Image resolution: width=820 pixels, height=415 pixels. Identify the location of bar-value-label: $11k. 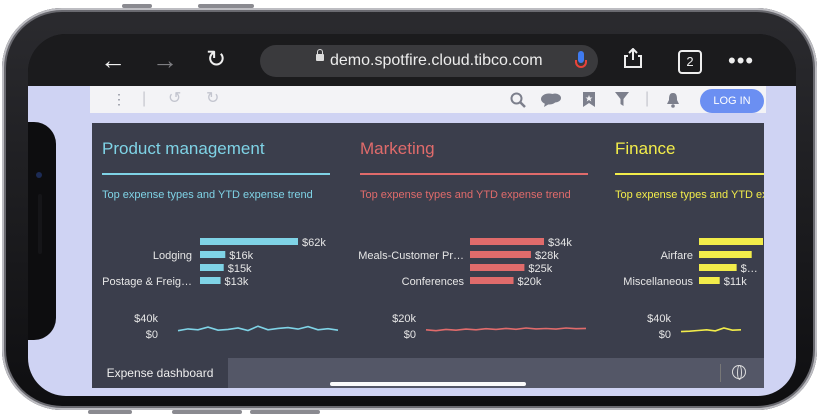
(736, 282).